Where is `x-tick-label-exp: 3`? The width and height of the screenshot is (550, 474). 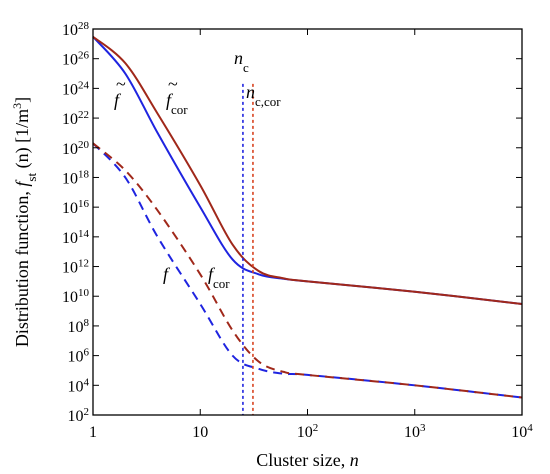
x-tick-label-exp: 3 is located at coordinates (423, 428).